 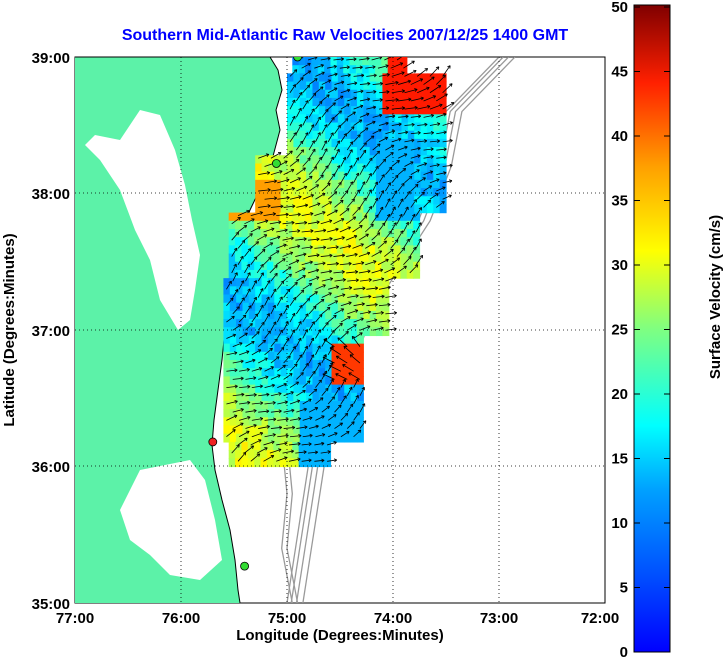 What do you see at coordinates (75, 618) in the screenshot?
I see `x-tick-label: 77:00` at bounding box center [75, 618].